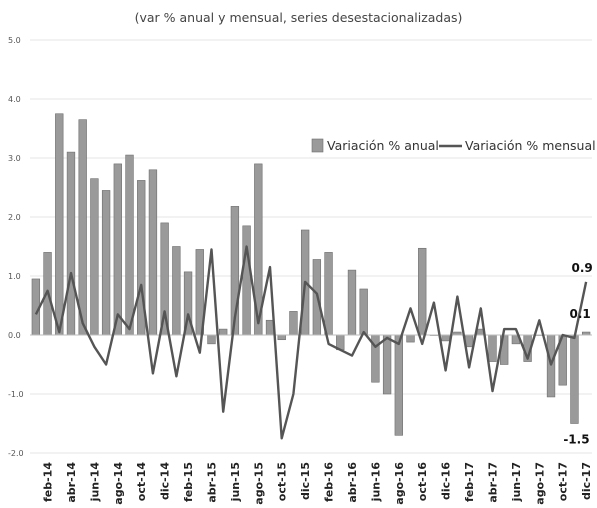 This screenshot has height=508, width=597. Describe the element at coordinates (94, 482) in the screenshot. I see `x-tick-label: jun-14` at that location.